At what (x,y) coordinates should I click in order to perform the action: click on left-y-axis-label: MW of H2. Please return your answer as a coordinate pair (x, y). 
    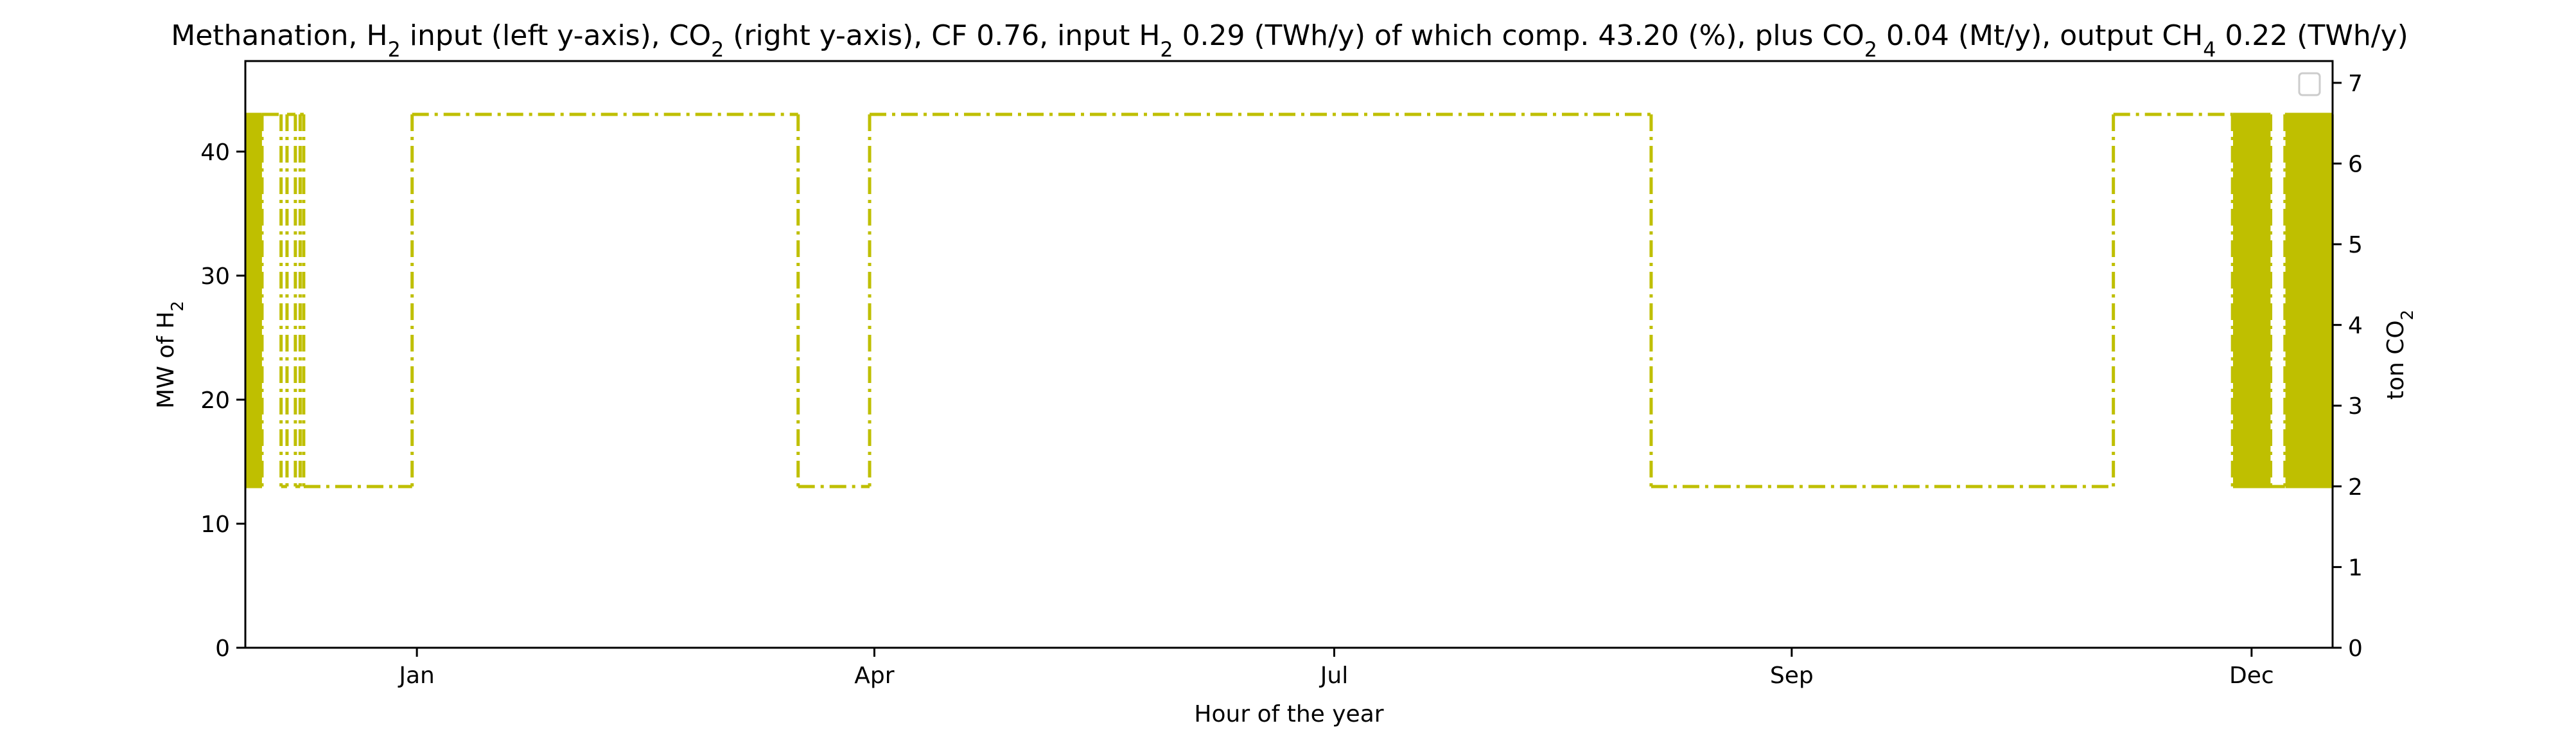
    Looking at the image, I should click on (171, 355).